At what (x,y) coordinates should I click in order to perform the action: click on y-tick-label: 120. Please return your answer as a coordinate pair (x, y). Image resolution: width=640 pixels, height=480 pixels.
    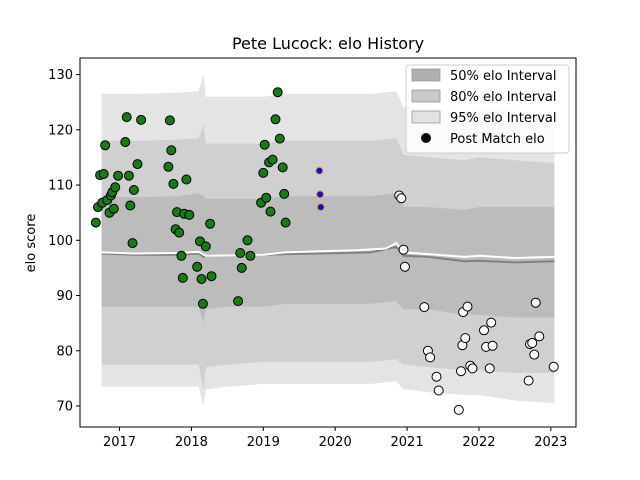
    Looking at the image, I should click on (60, 130).